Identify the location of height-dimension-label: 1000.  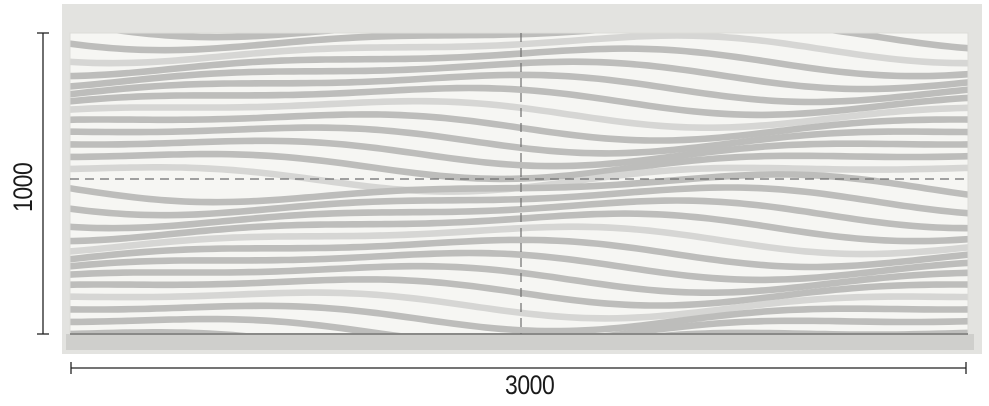
(23, 187).